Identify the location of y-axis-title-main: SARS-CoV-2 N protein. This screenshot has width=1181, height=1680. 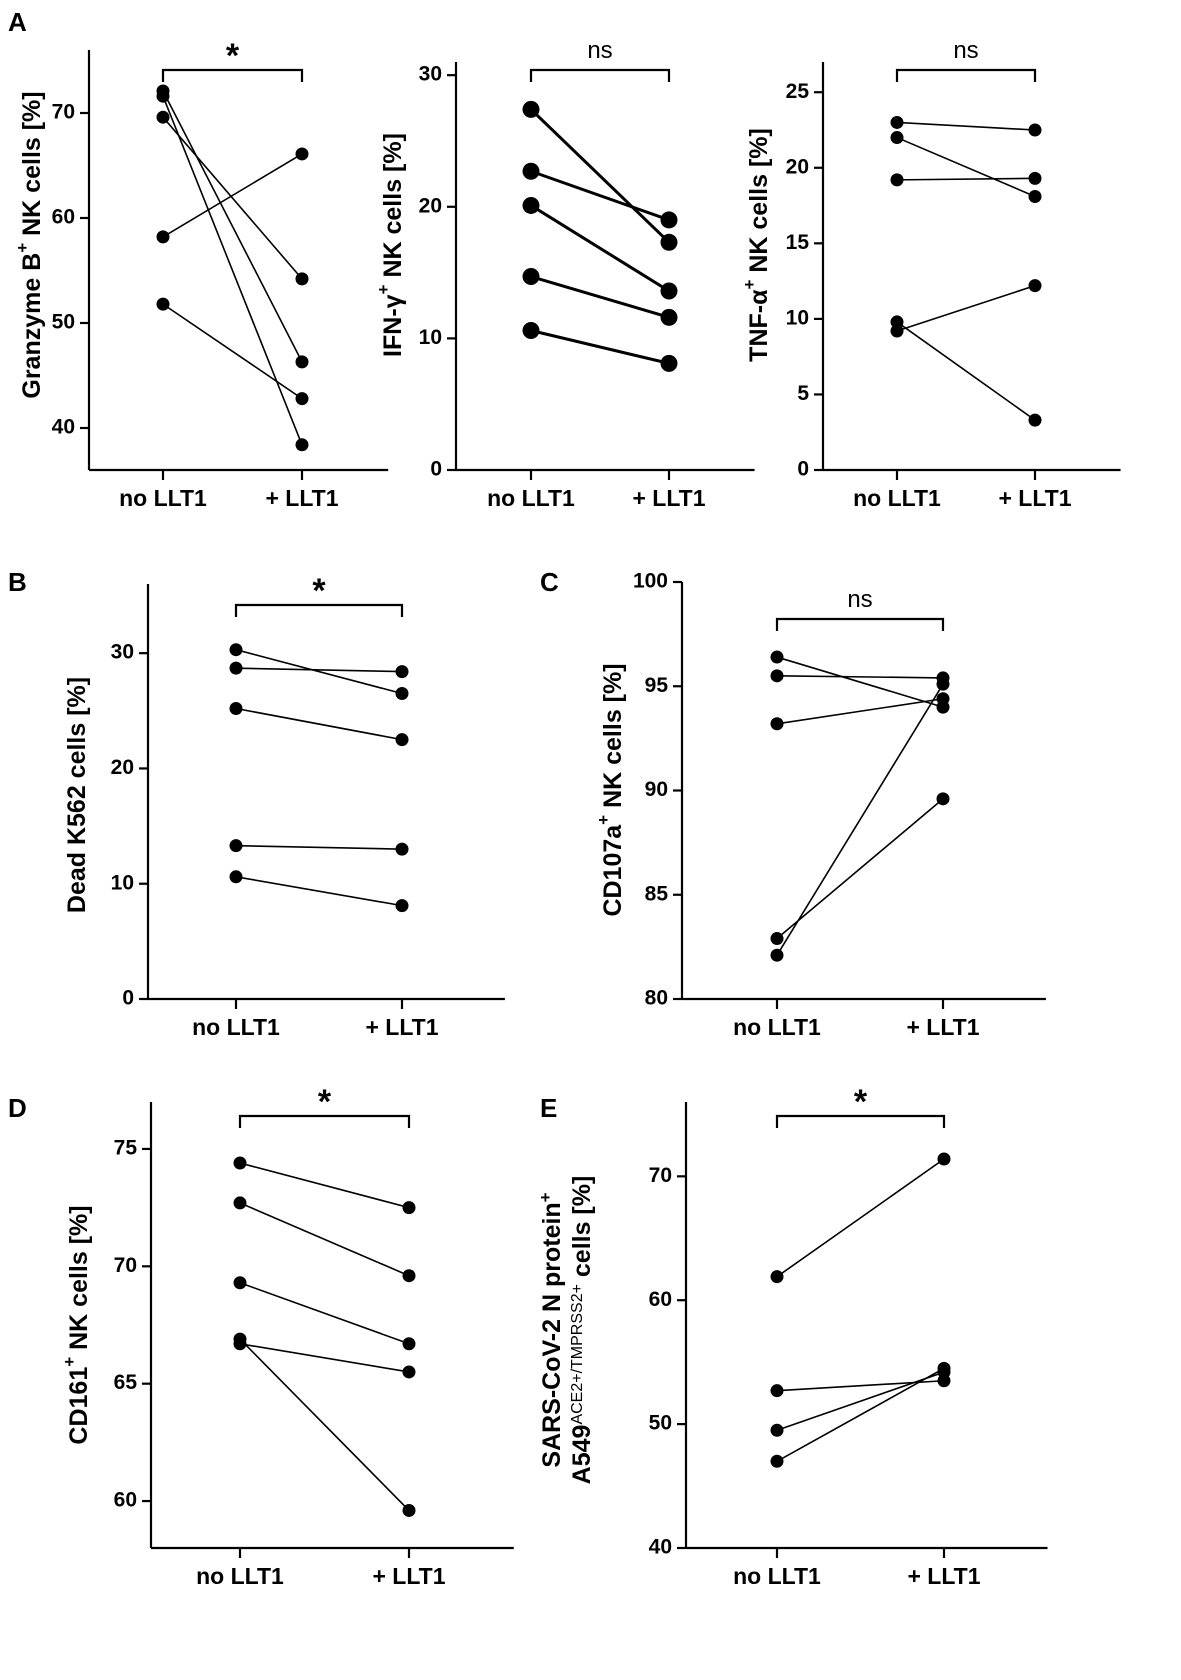
(552, 1334).